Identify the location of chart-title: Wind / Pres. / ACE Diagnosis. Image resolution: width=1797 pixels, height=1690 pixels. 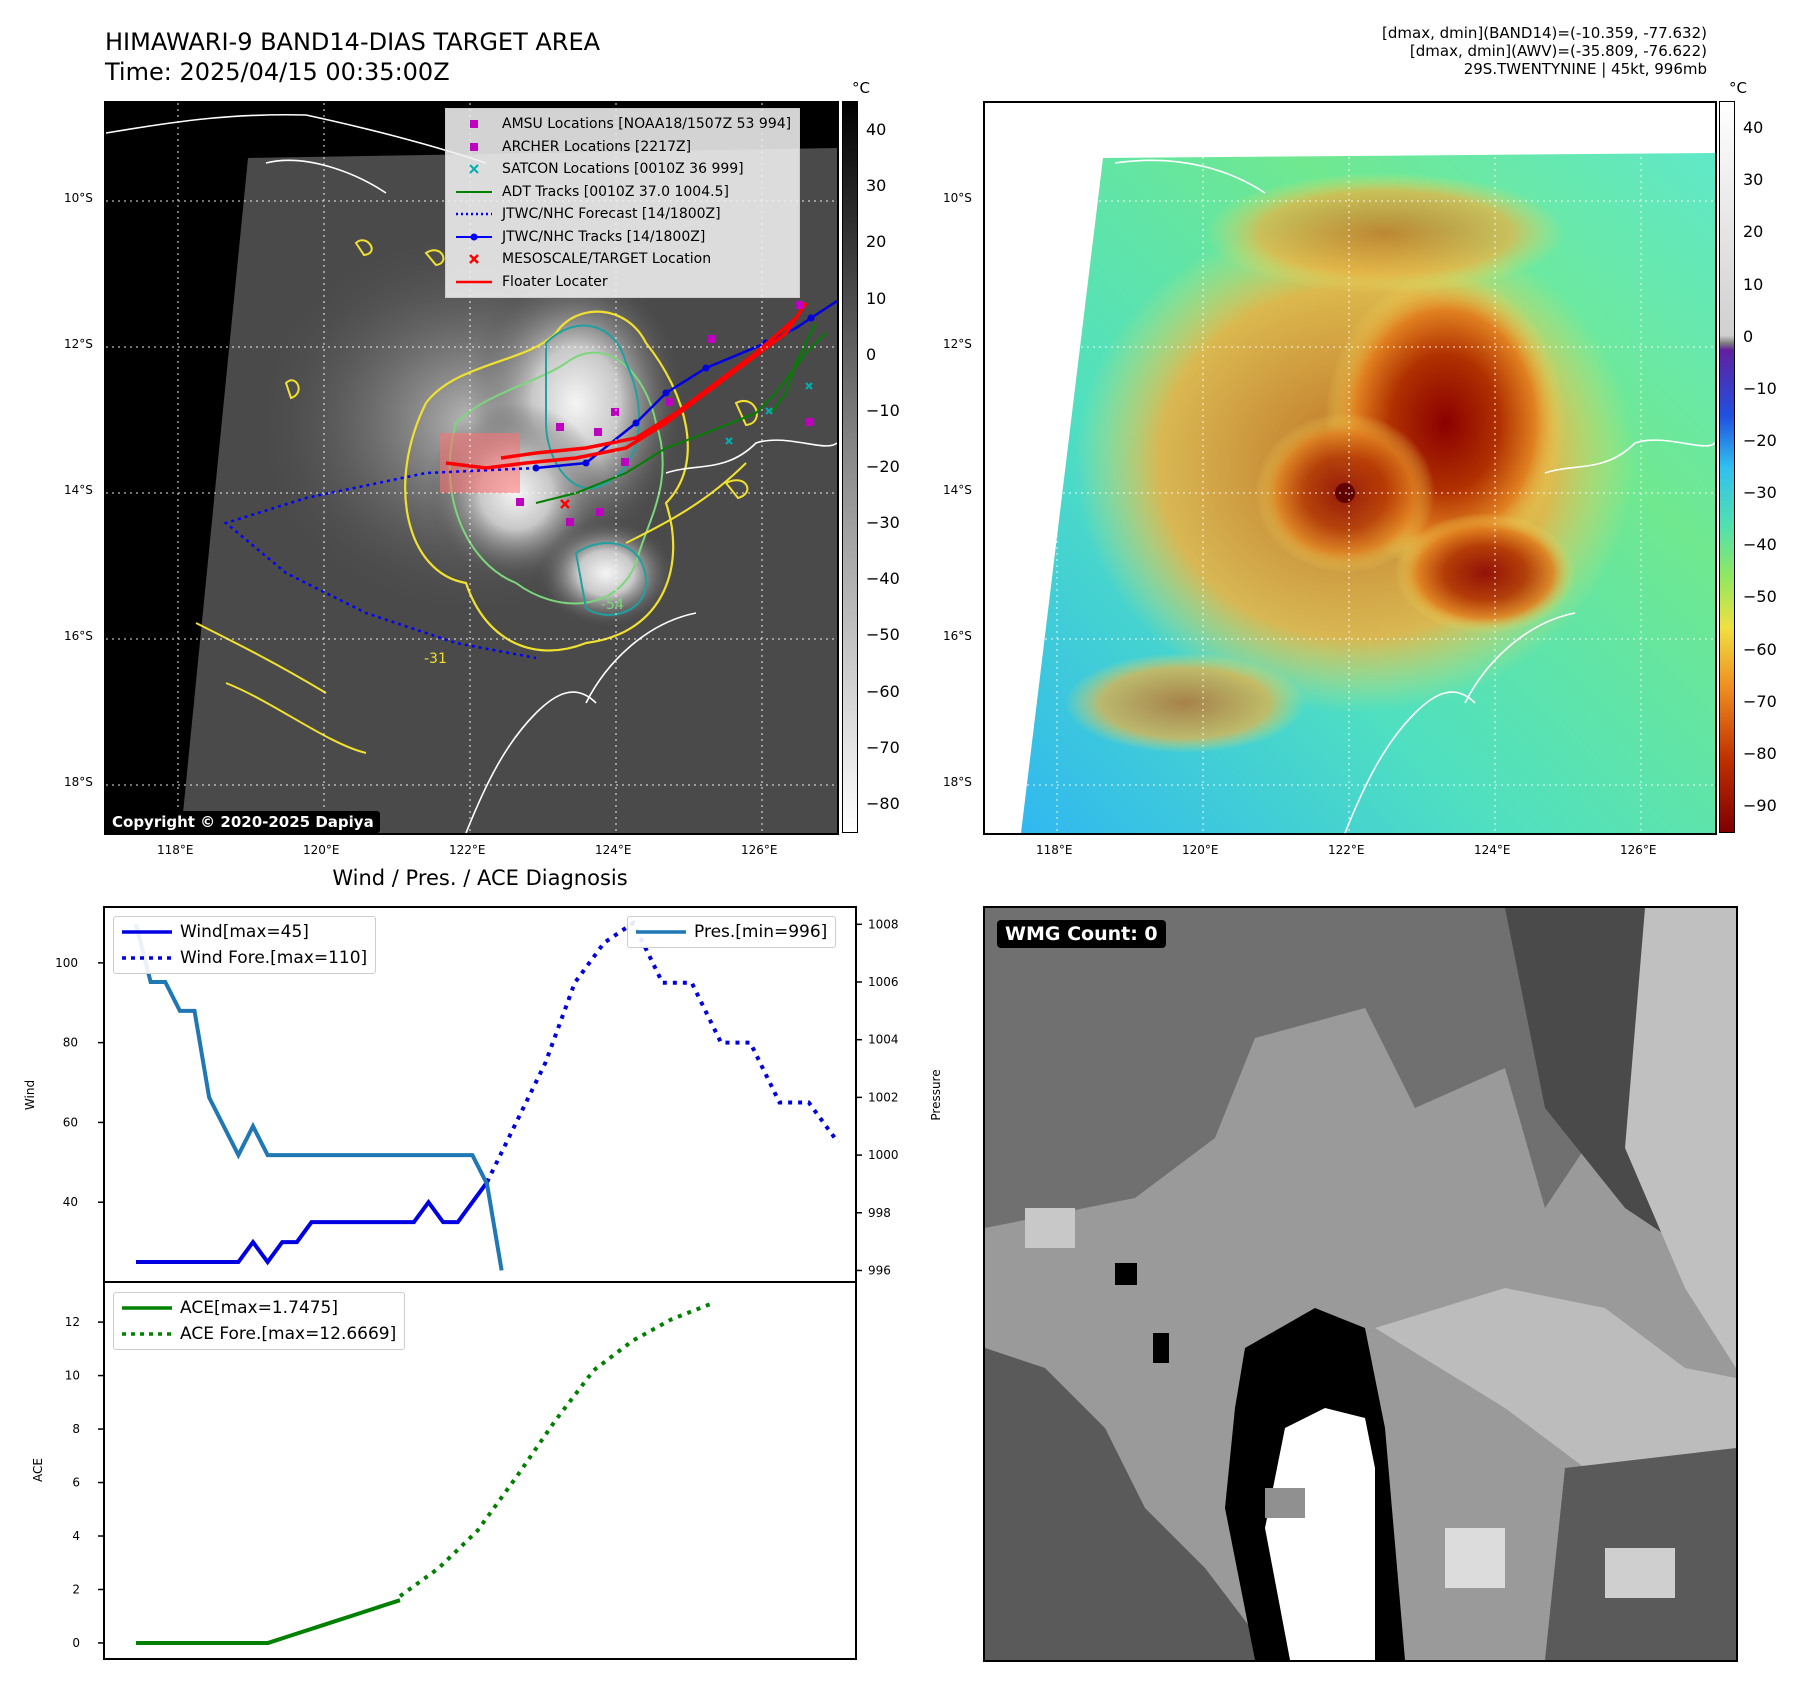
(480, 878).